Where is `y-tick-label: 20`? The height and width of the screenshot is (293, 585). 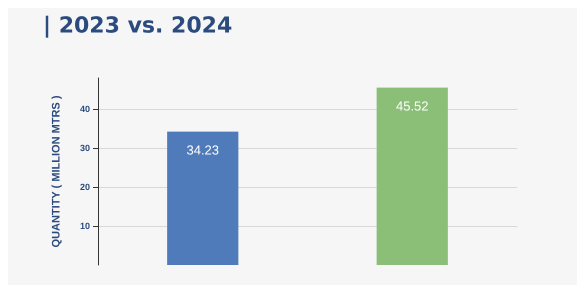 y-tick-label: 20 is located at coordinates (85, 187).